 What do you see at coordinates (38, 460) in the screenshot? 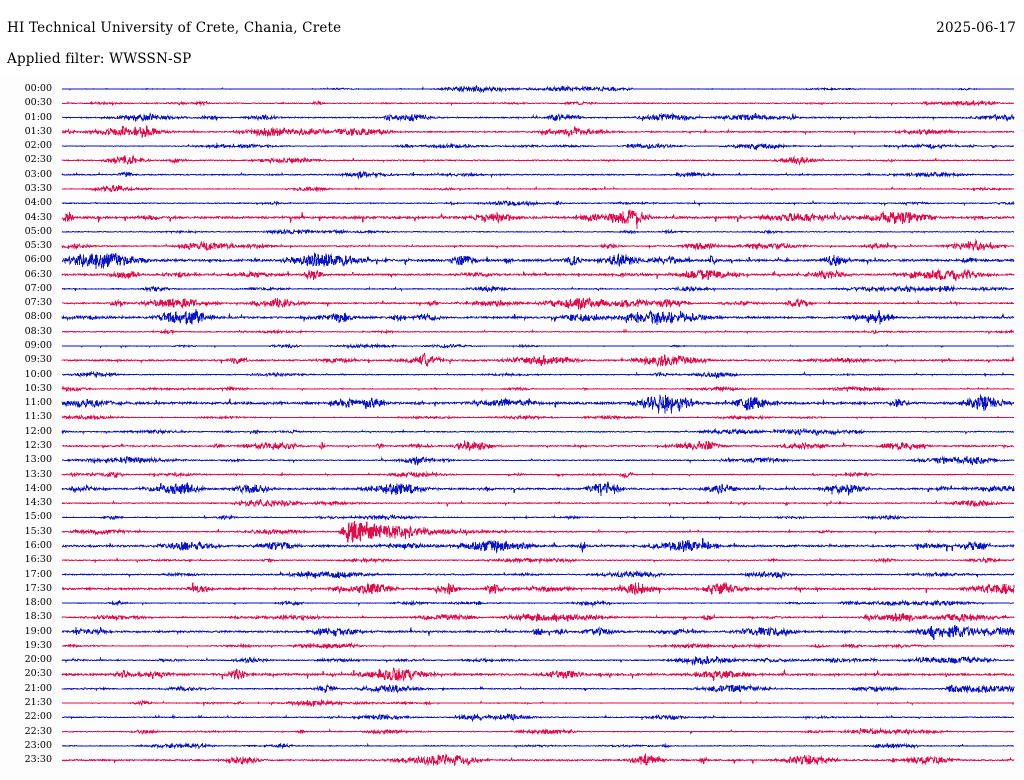
I see `time-label: 13:00` at bounding box center [38, 460].